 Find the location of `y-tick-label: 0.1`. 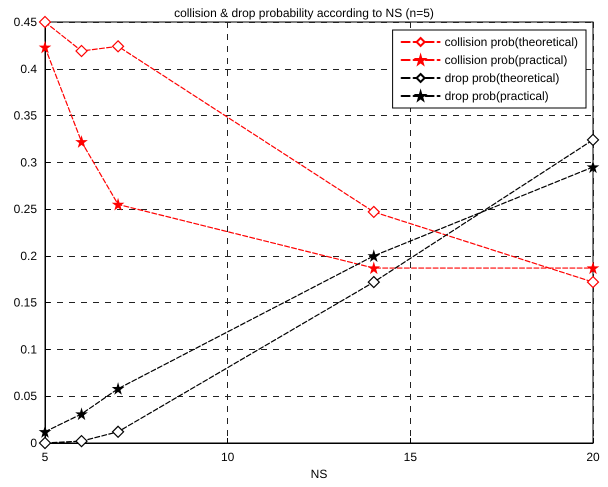

y-tick-label: 0.1 is located at coordinates (29, 349).